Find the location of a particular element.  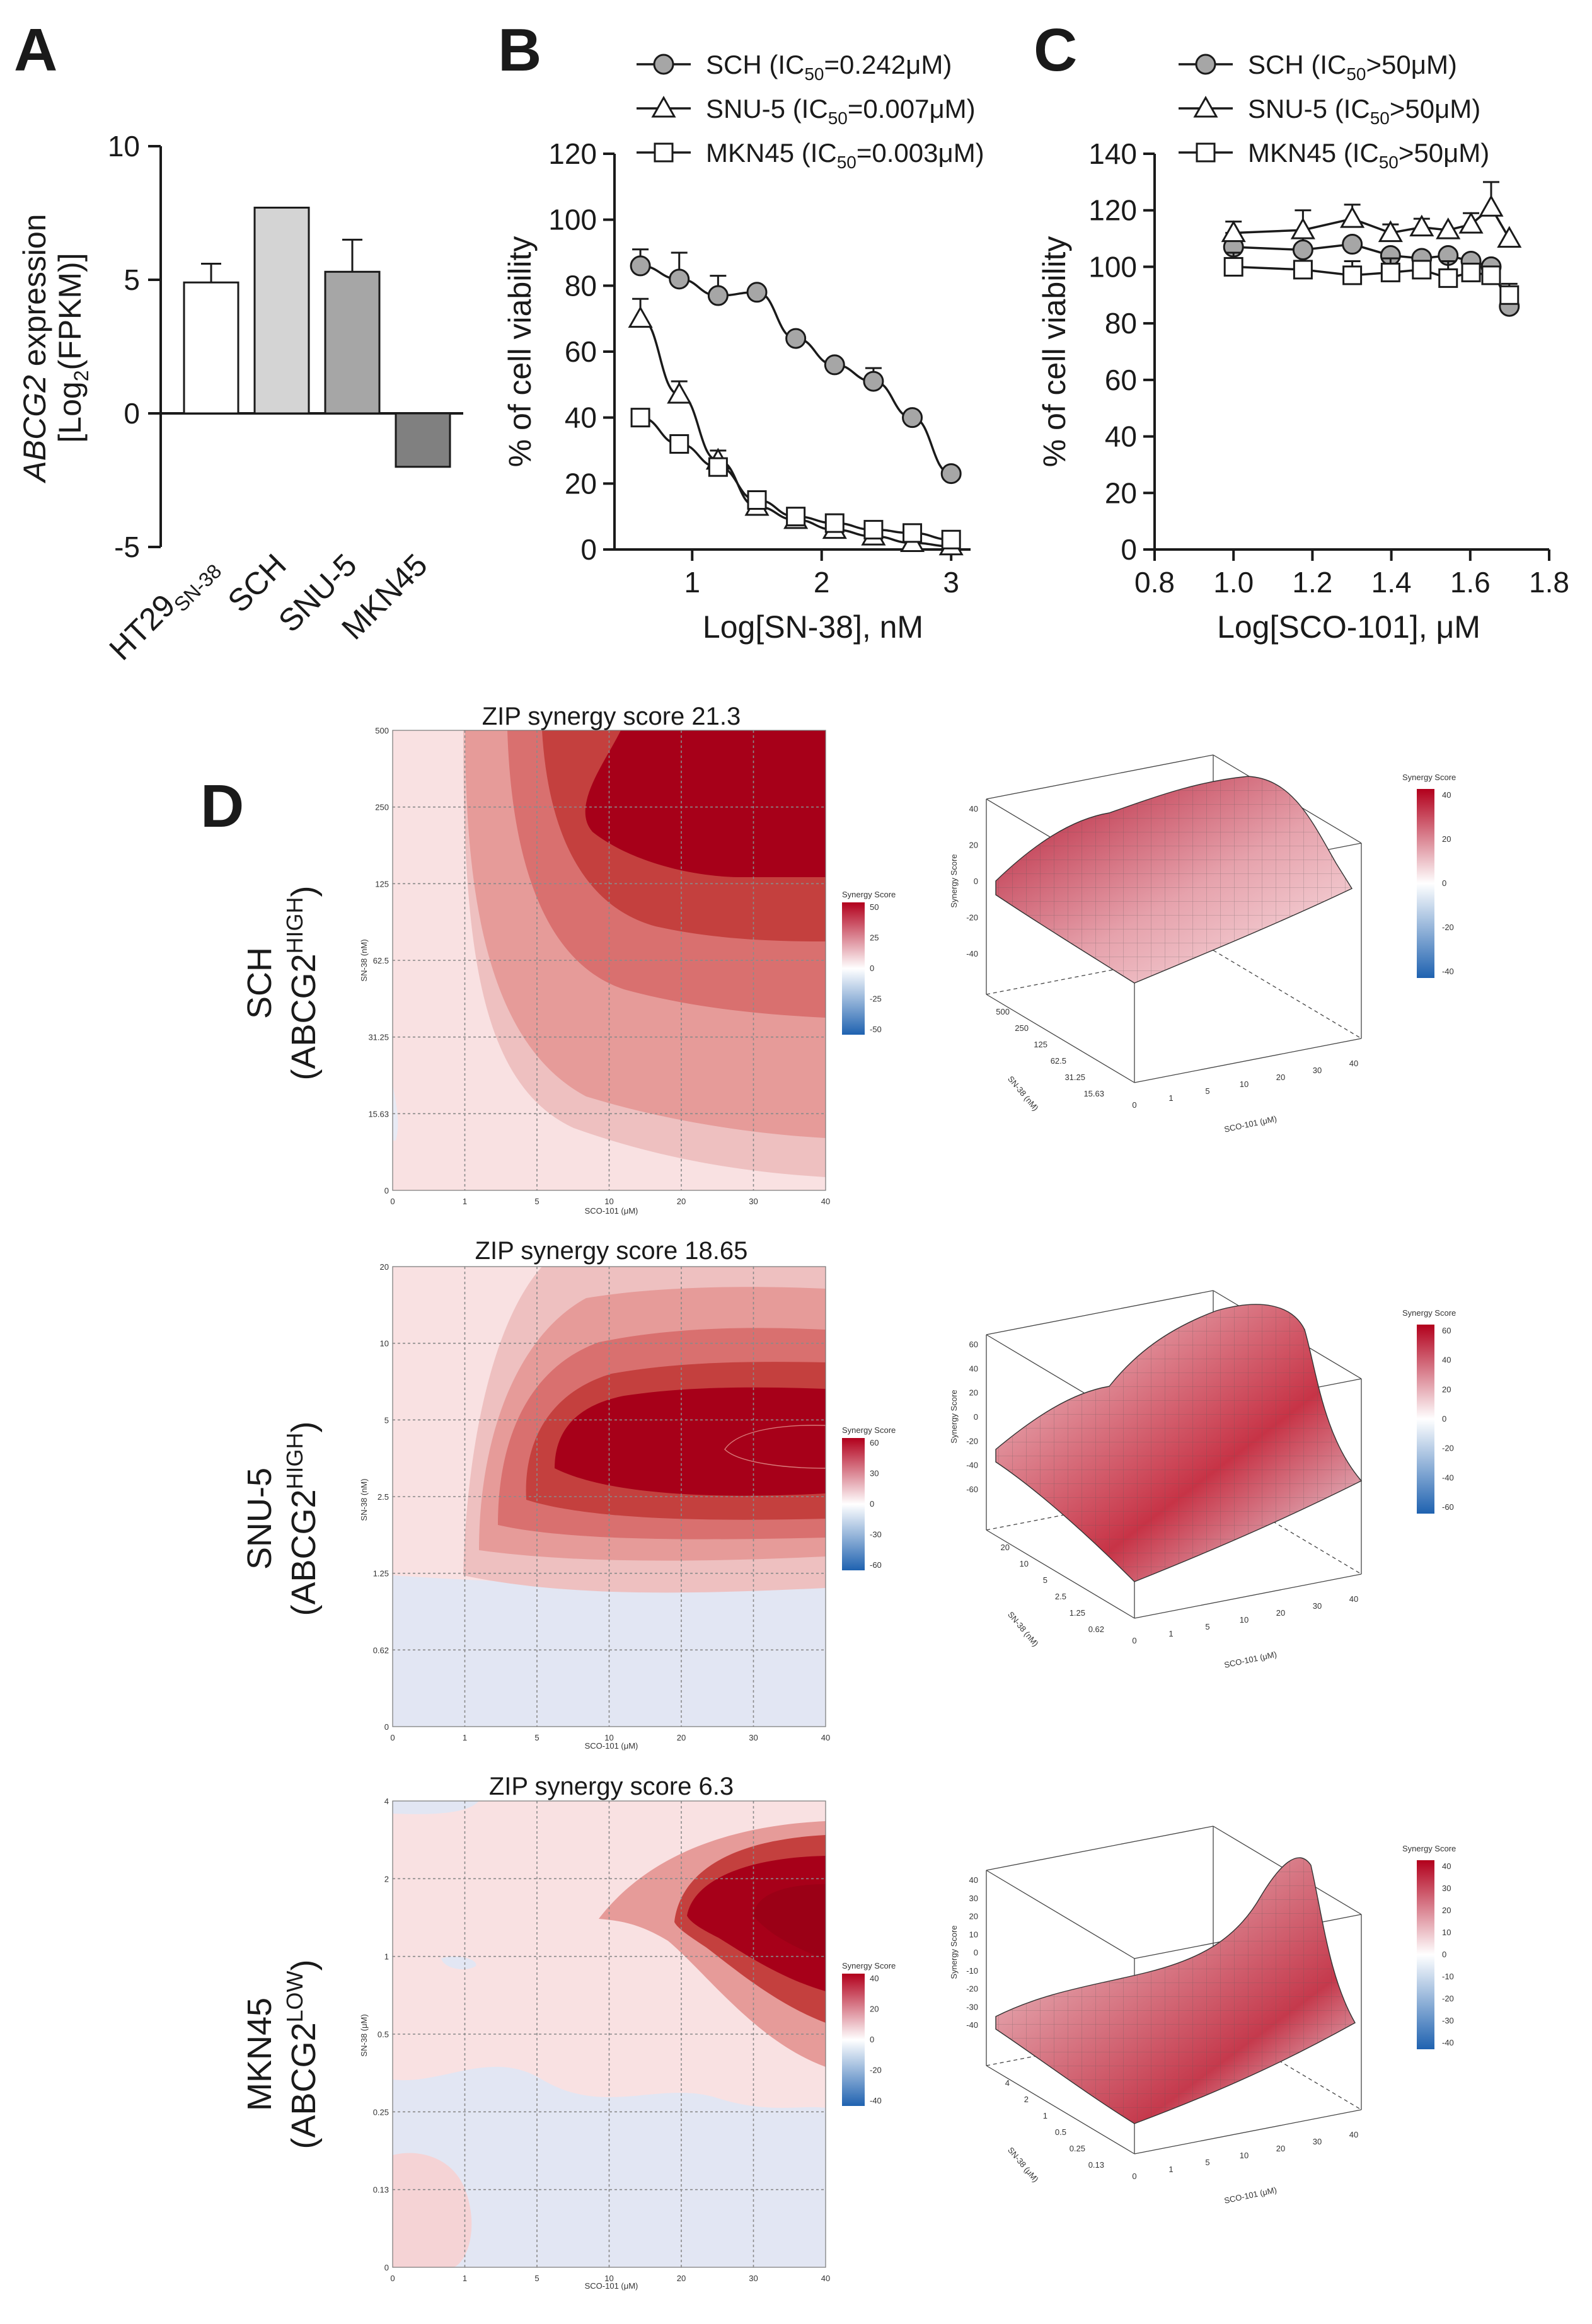

surface-xlabel: SCO-101 (μM) is located at coordinates (1250, 2195).